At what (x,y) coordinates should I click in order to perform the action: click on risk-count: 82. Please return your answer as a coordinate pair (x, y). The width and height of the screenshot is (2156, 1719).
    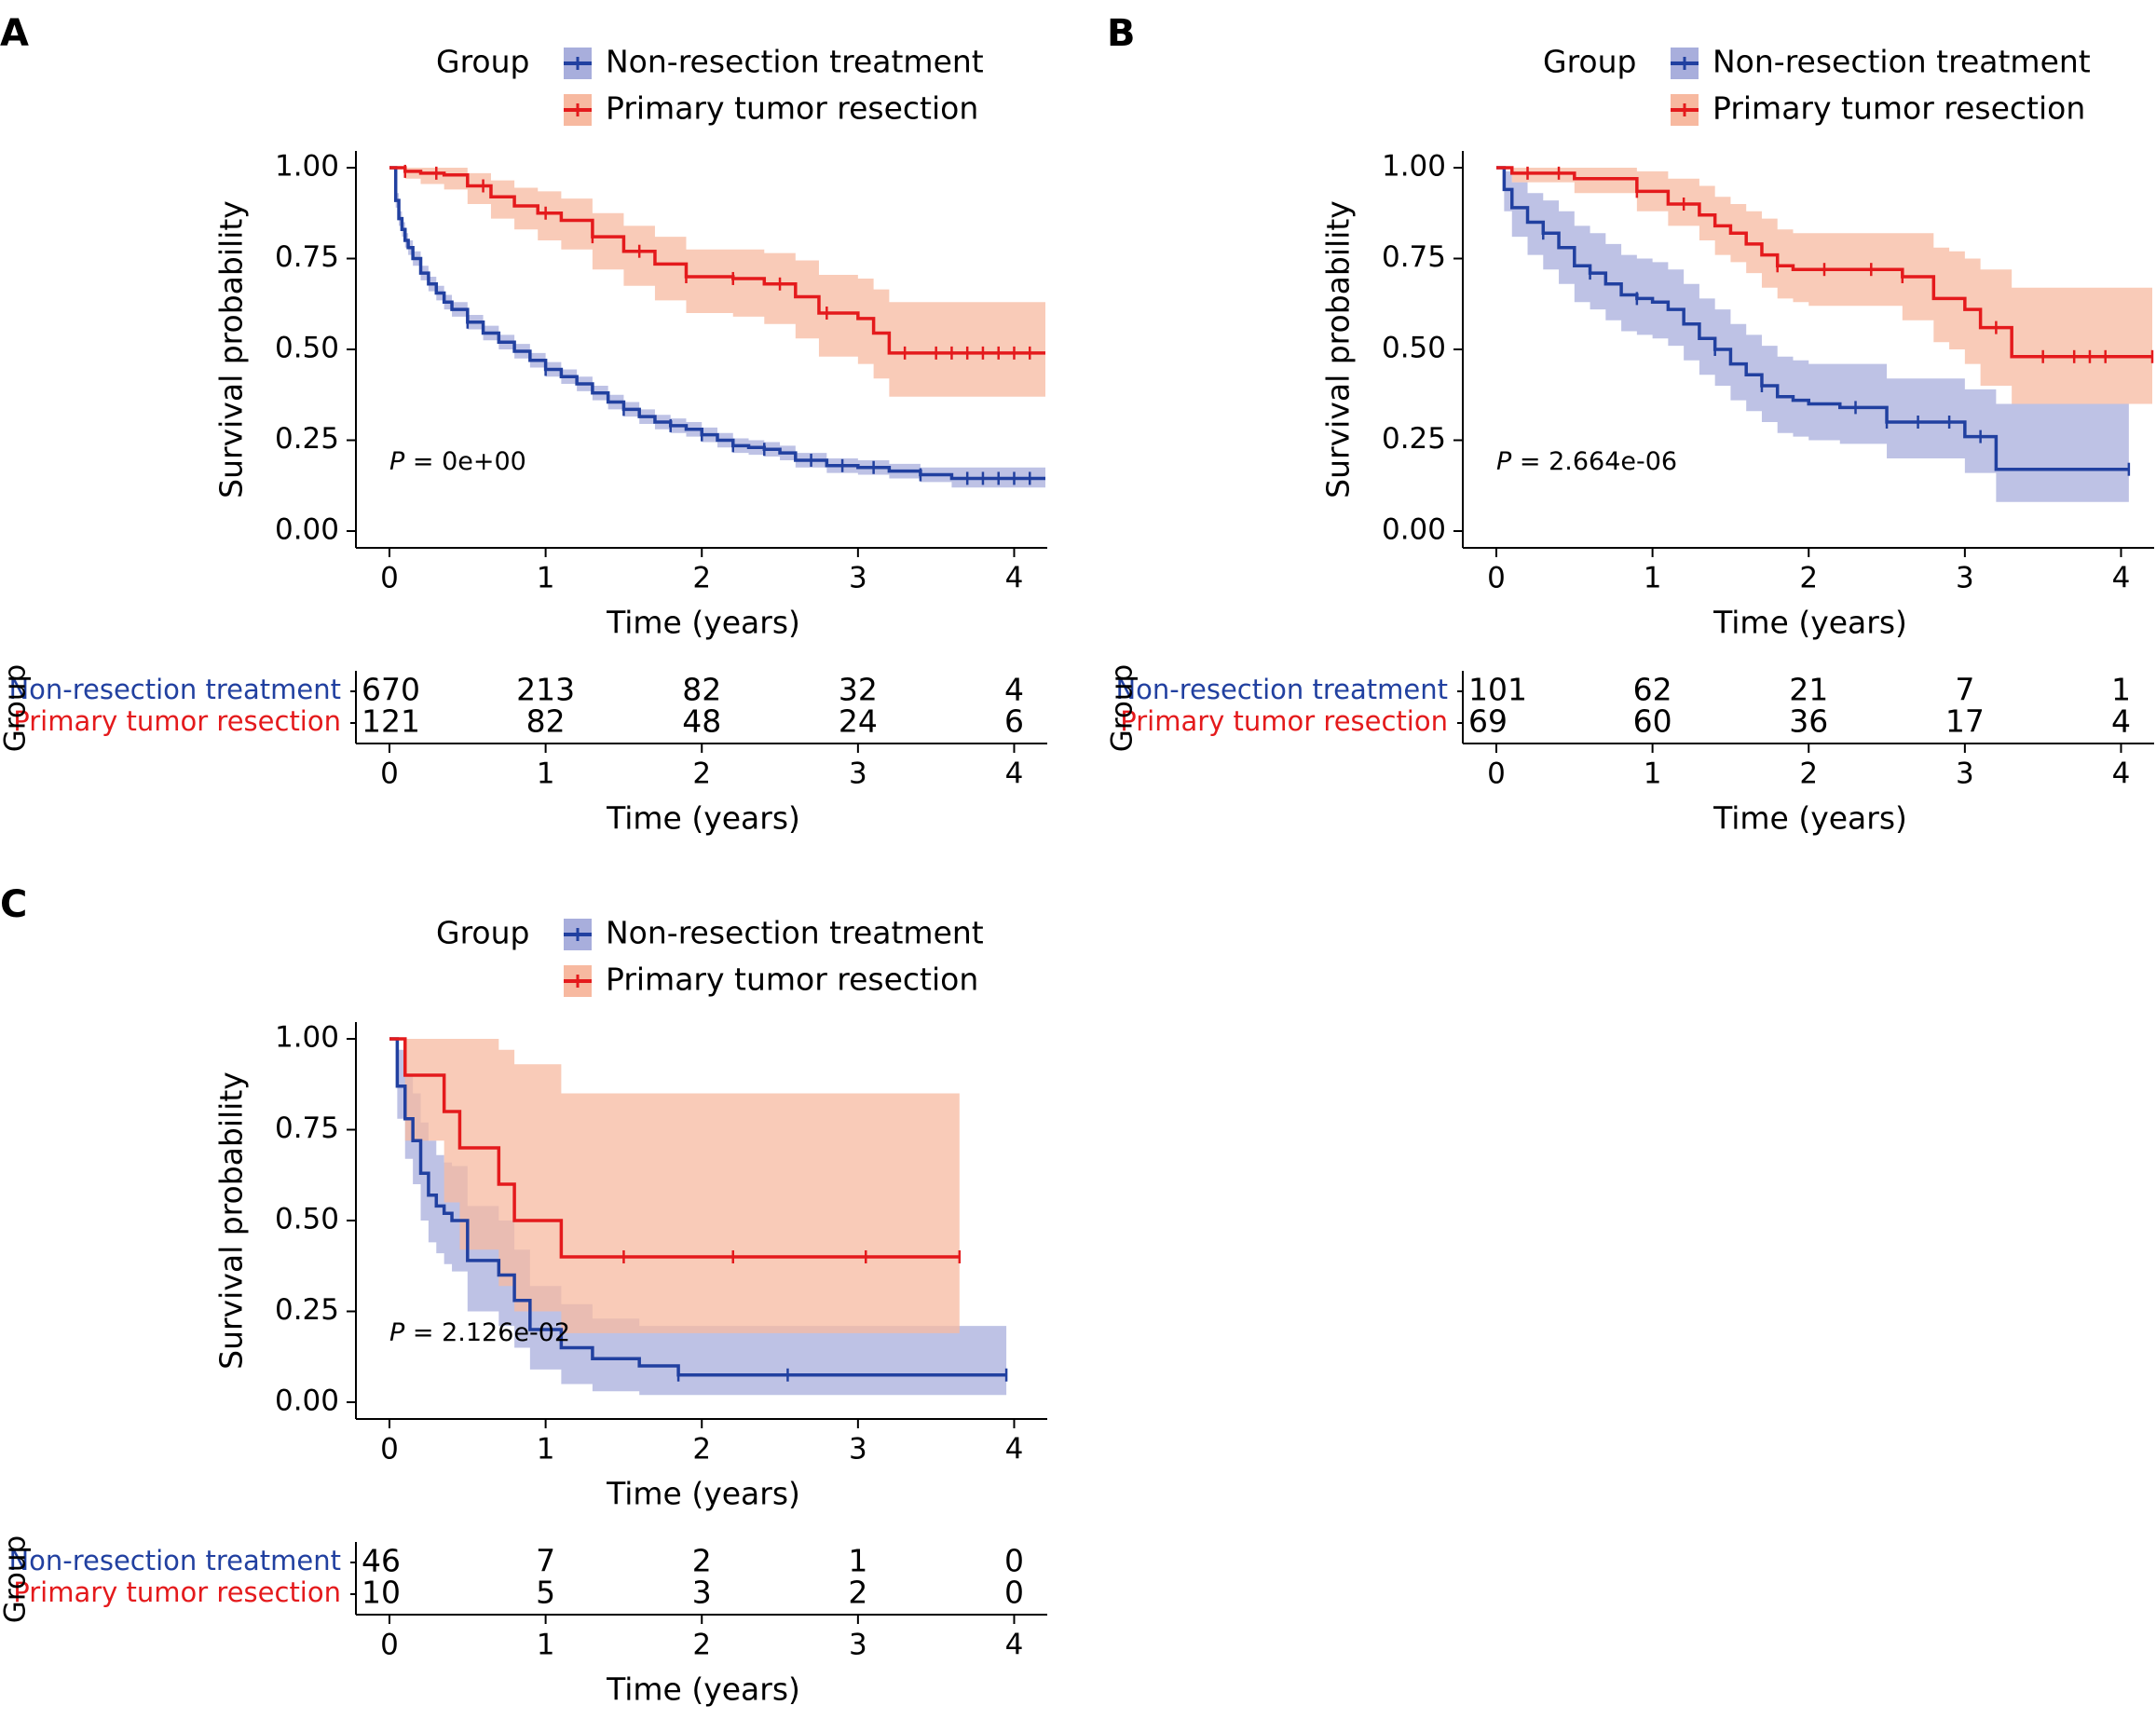
    Looking at the image, I should click on (701, 690).